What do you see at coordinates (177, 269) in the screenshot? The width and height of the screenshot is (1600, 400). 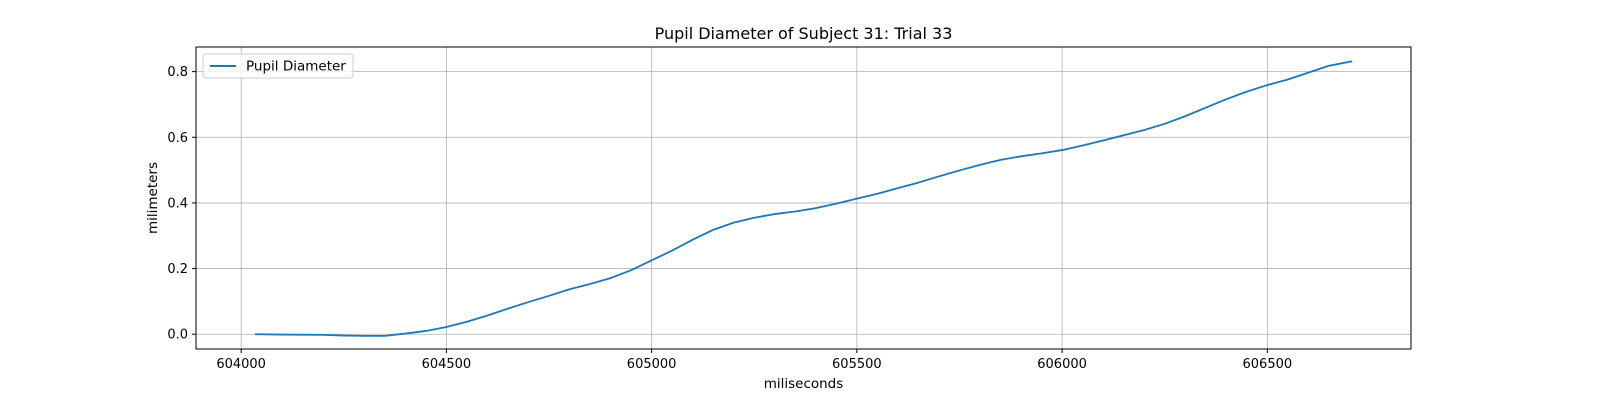 I see `y-tick-label: 0.2` at bounding box center [177, 269].